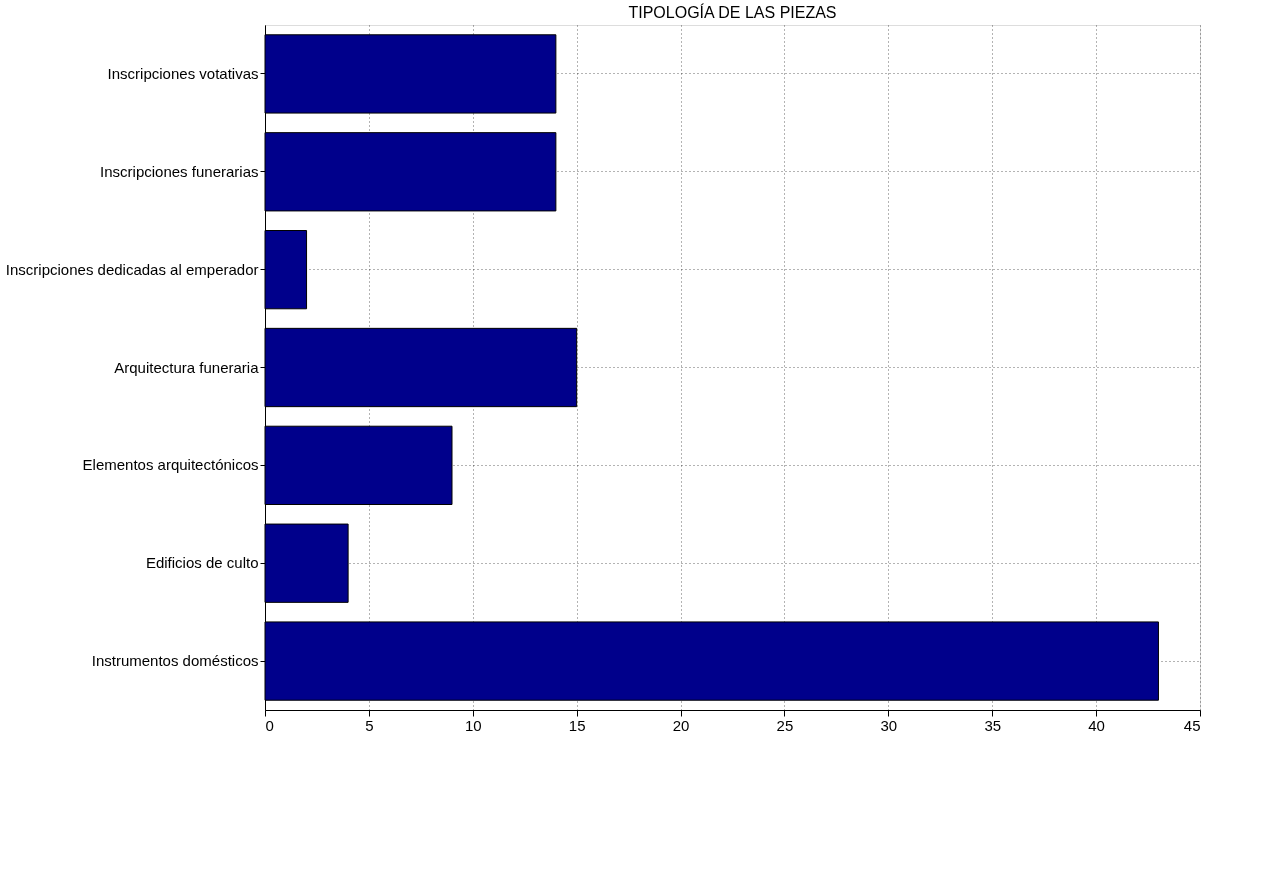  I want to click on x-tick-label: 35, so click(993, 725).